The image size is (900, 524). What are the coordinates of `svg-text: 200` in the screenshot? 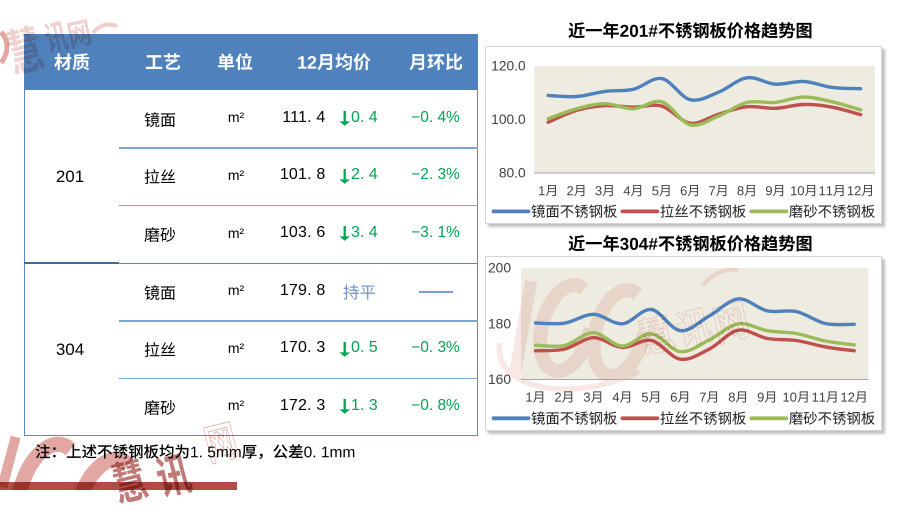 It's located at (499, 268).